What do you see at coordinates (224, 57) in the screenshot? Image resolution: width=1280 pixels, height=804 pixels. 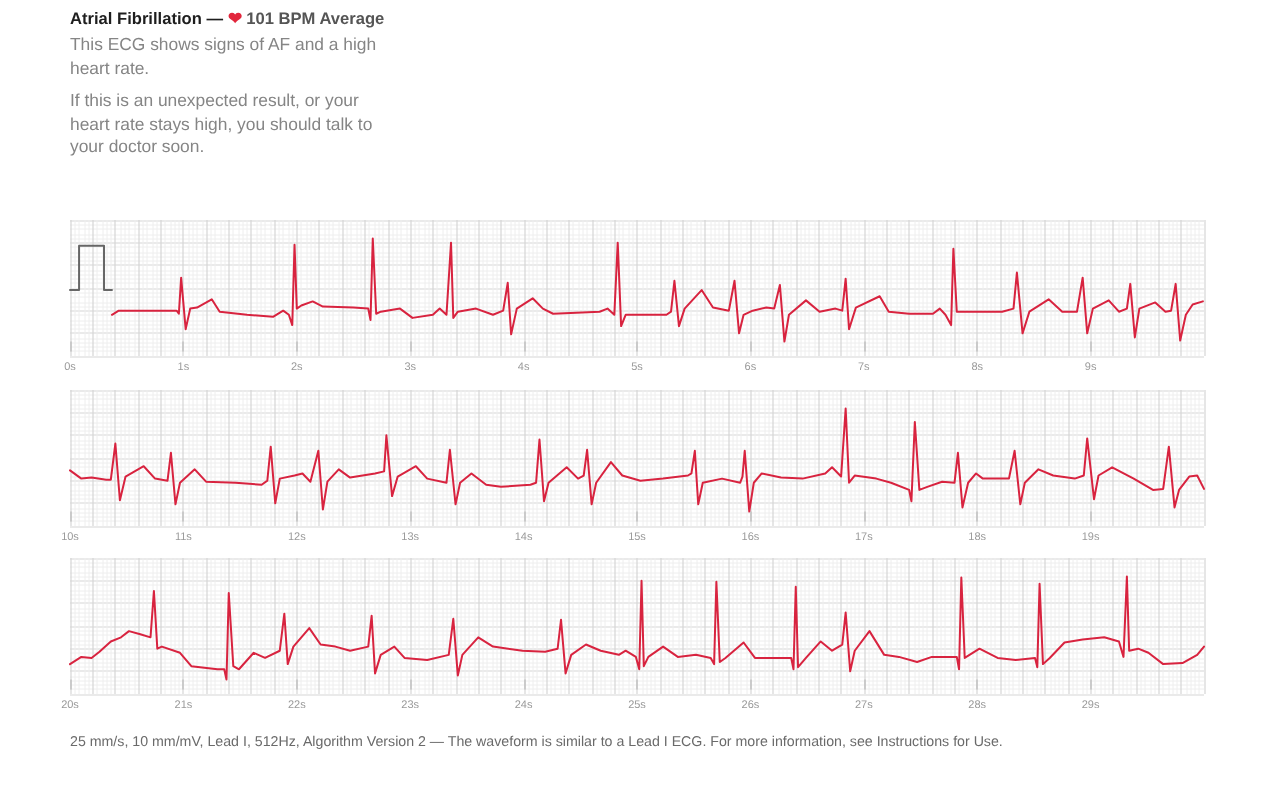 I see `chart-subtitle: This ECG shows signs of AF and a high heart rate.` at bounding box center [224, 57].